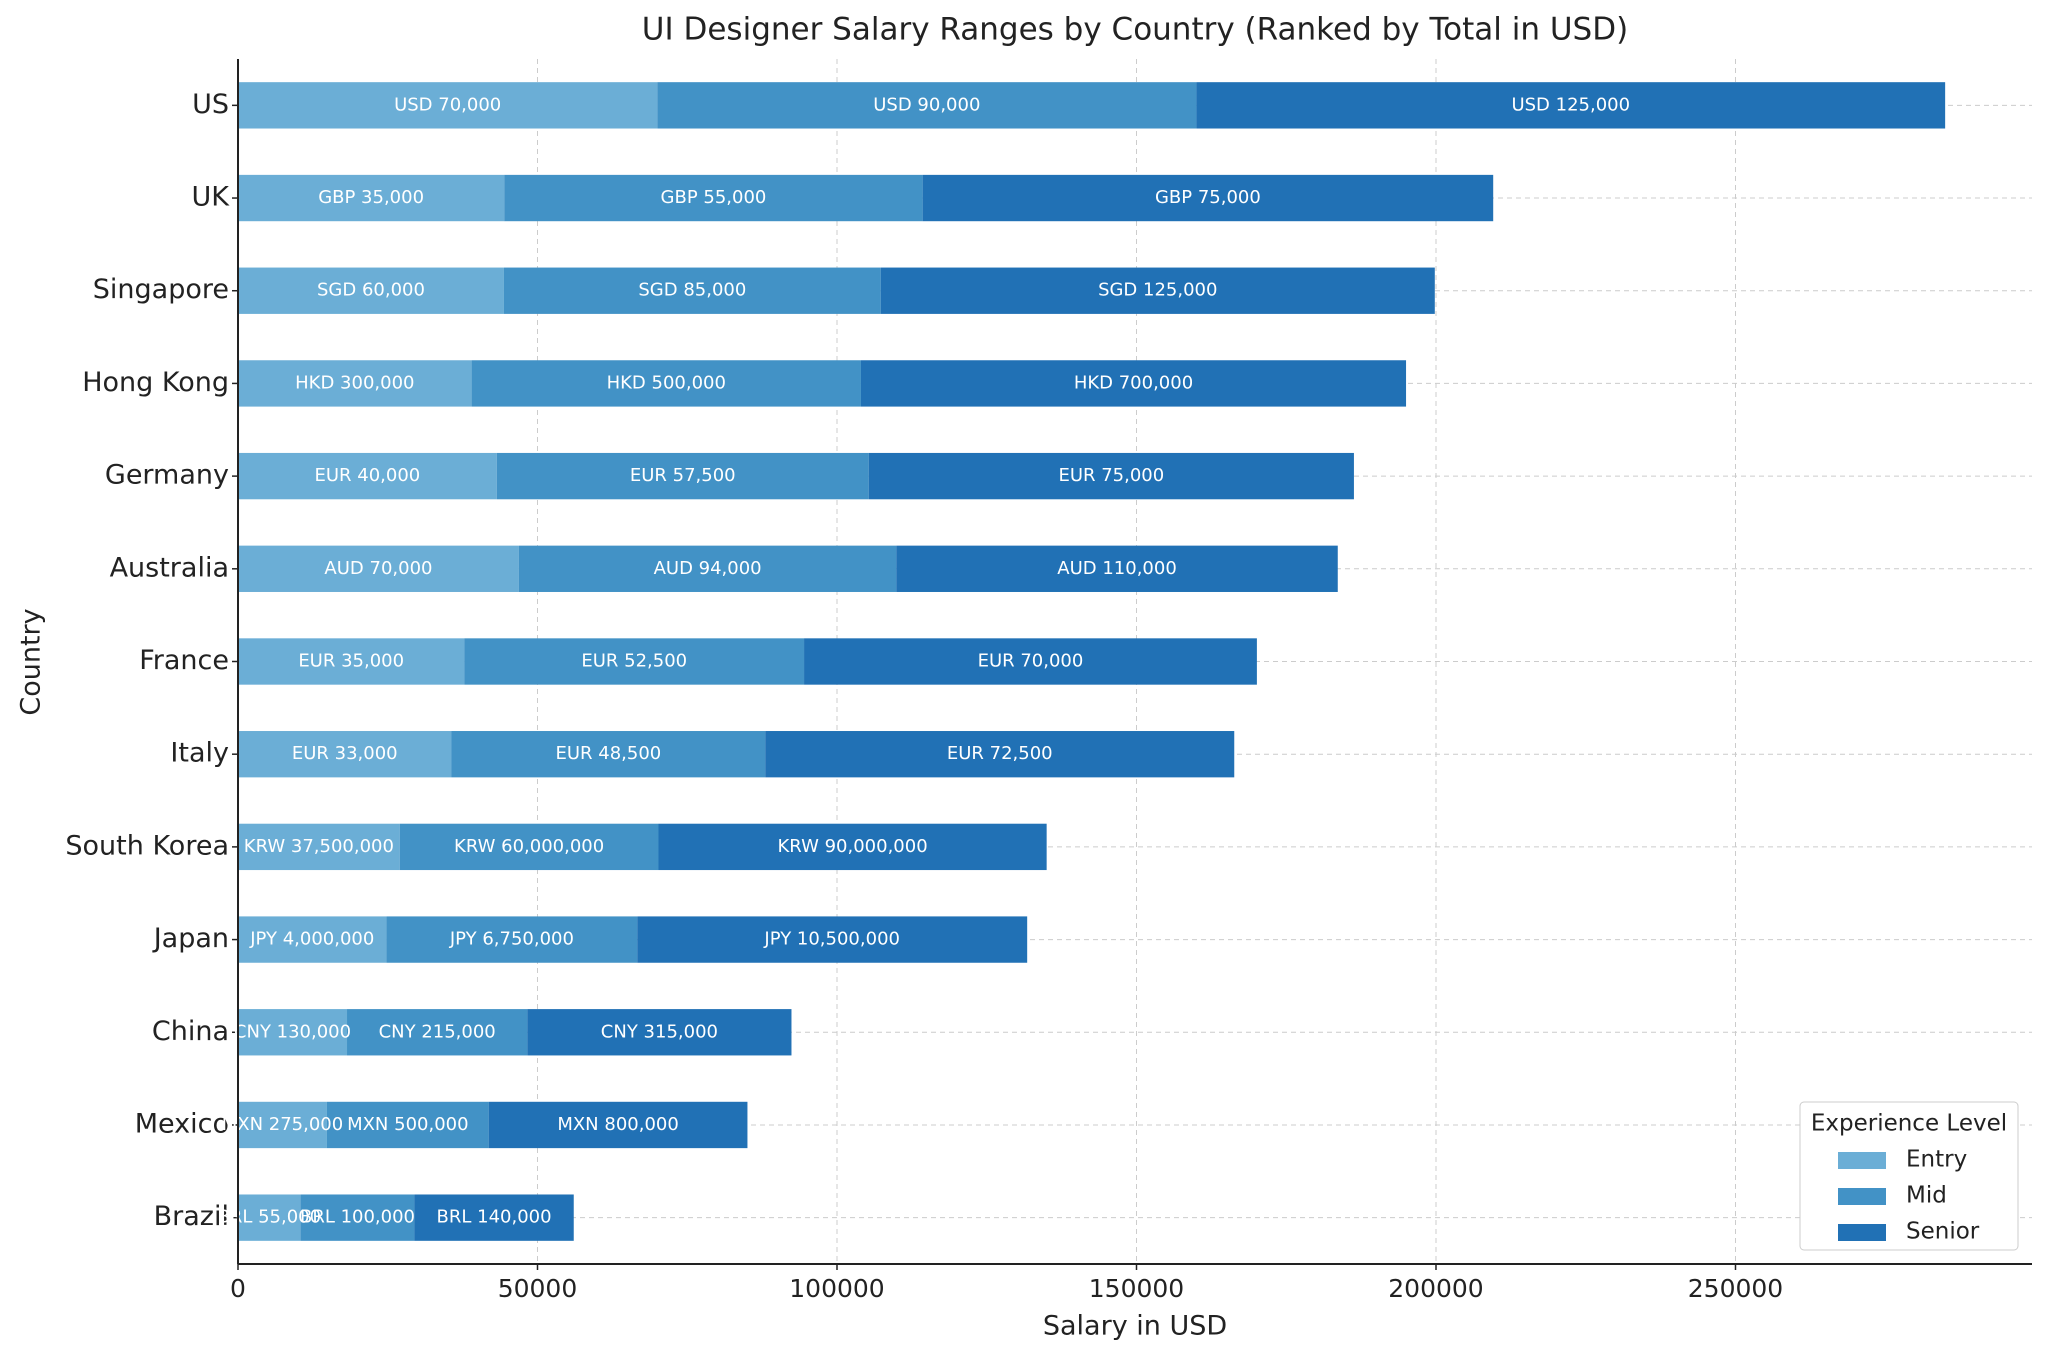 The image size is (2048, 1360). I want to click on data-label: CNY 315,000, so click(659, 1031).